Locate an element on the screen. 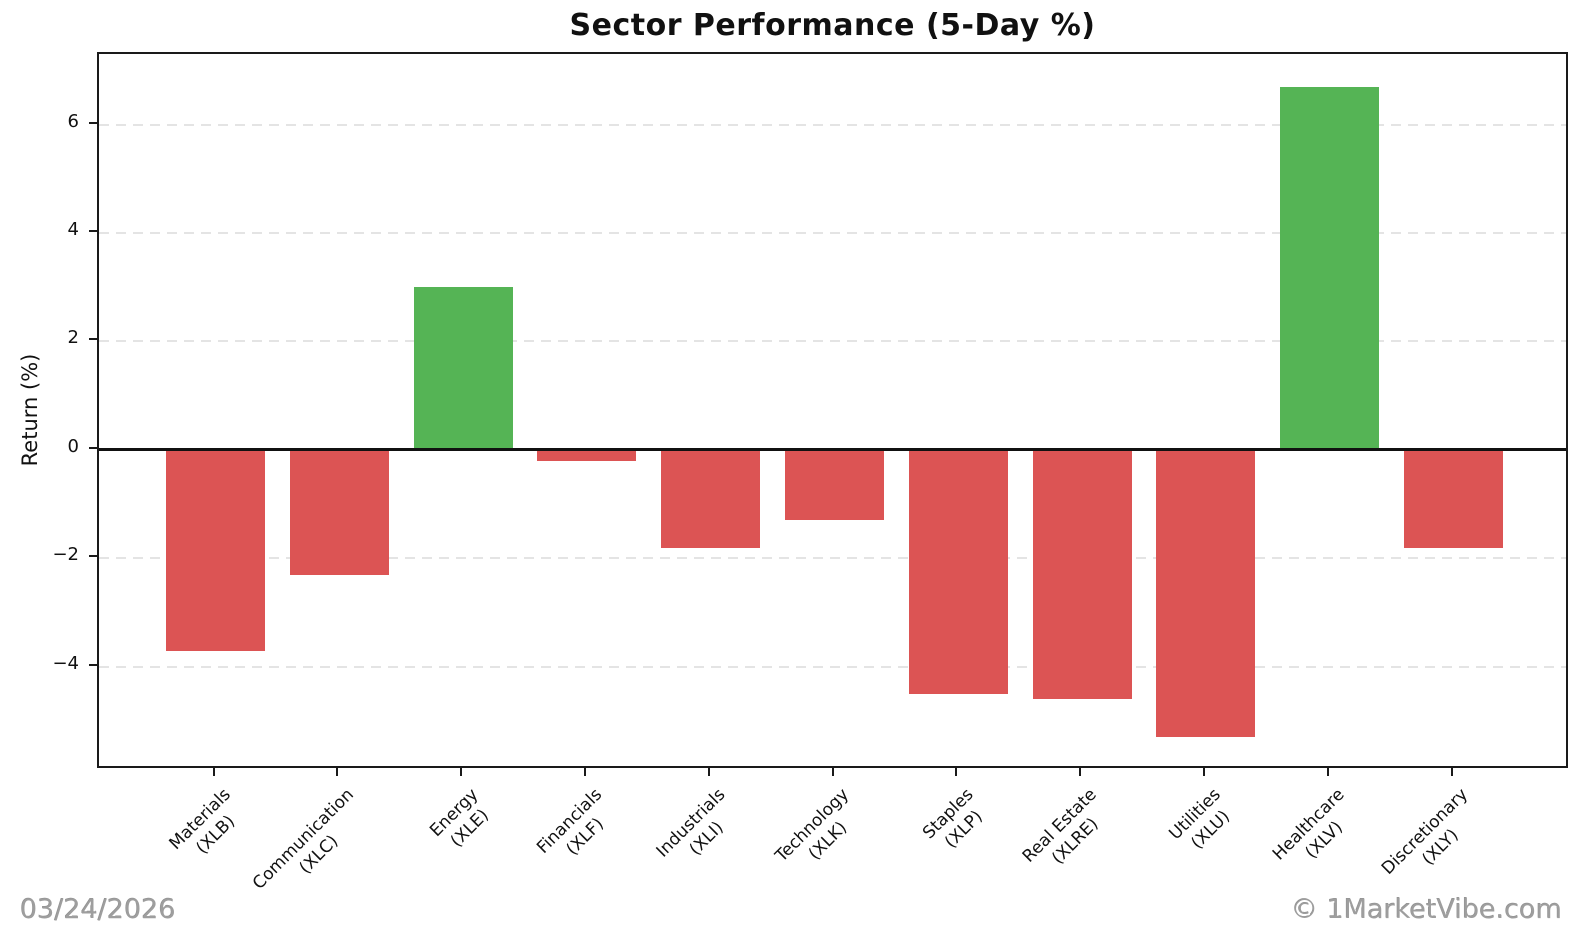 This screenshot has width=1584, height=940. bar-industrials is located at coordinates (711, 498).